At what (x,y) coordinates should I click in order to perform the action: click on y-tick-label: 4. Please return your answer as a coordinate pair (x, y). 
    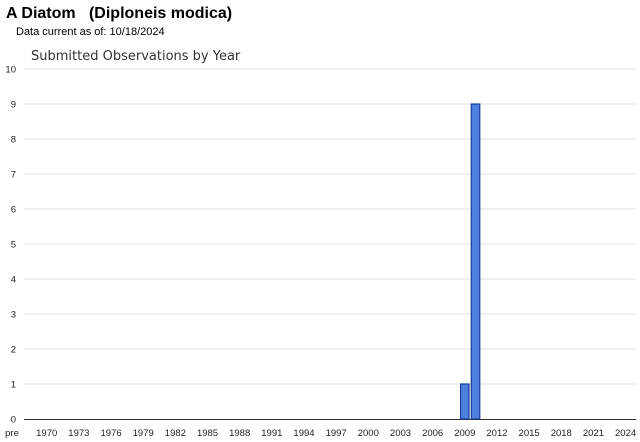
    Looking at the image, I should click on (13, 280).